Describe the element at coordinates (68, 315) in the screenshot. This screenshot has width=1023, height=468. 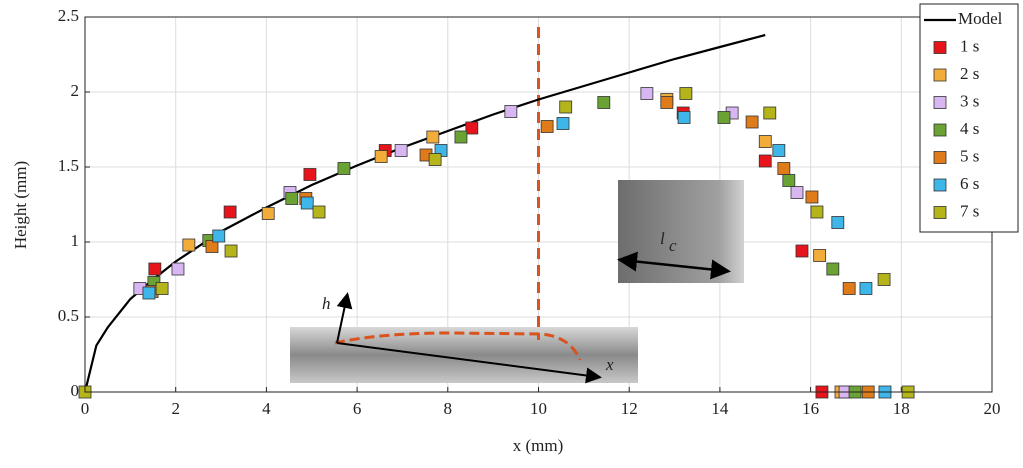
I see `y-tick-label: 0.5` at that location.